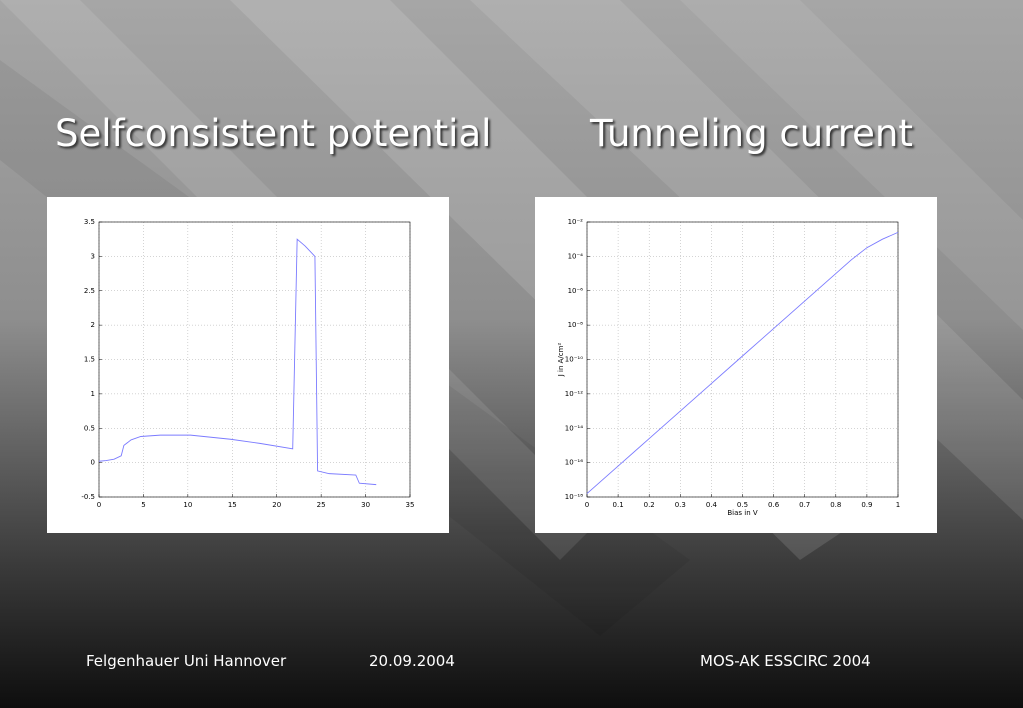  What do you see at coordinates (410, 505) in the screenshot?
I see `x-tick-label: 35` at bounding box center [410, 505].